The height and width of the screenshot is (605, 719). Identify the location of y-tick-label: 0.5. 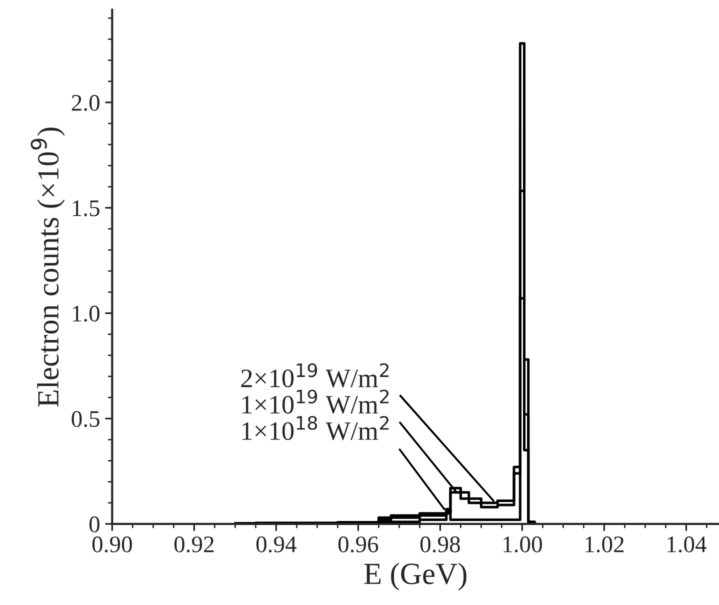
(86, 419).